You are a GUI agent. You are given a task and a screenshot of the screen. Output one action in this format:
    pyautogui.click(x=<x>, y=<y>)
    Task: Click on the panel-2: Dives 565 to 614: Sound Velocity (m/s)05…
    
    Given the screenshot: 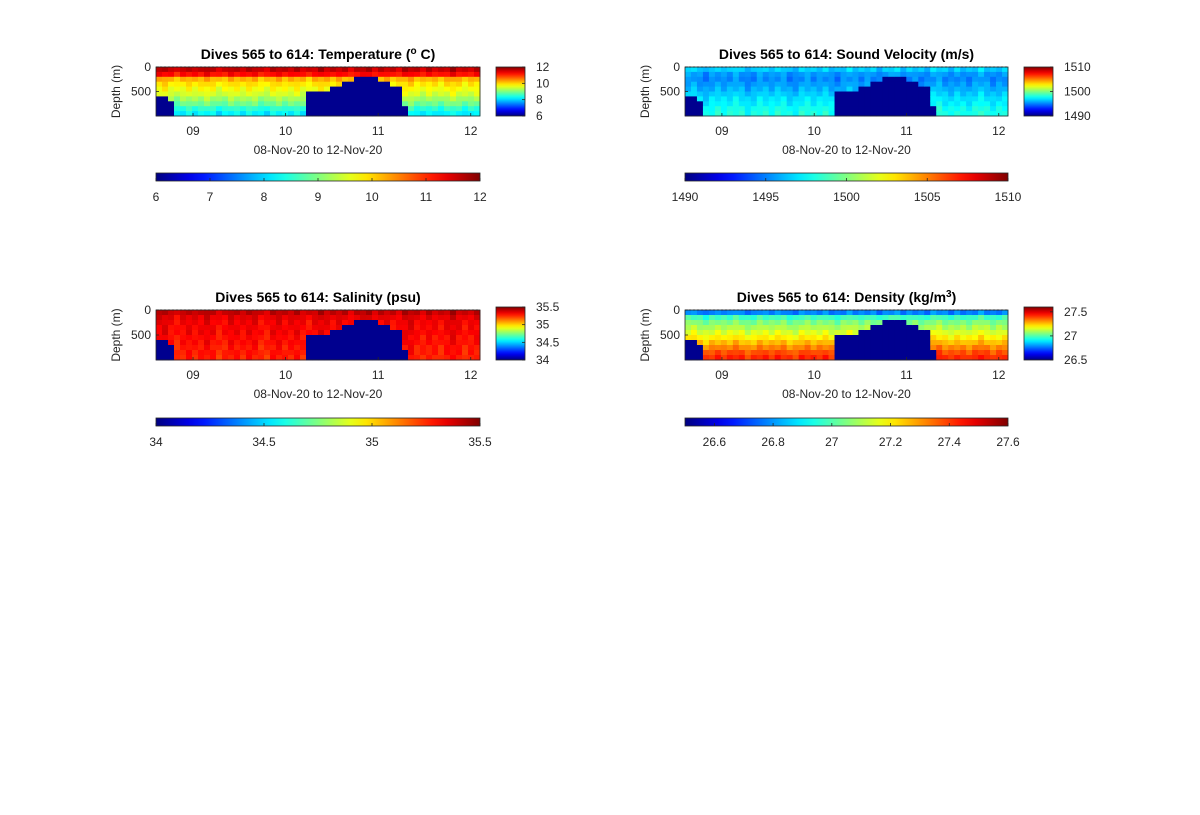 What is the action you would take?
    pyautogui.click(x=864, y=125)
    